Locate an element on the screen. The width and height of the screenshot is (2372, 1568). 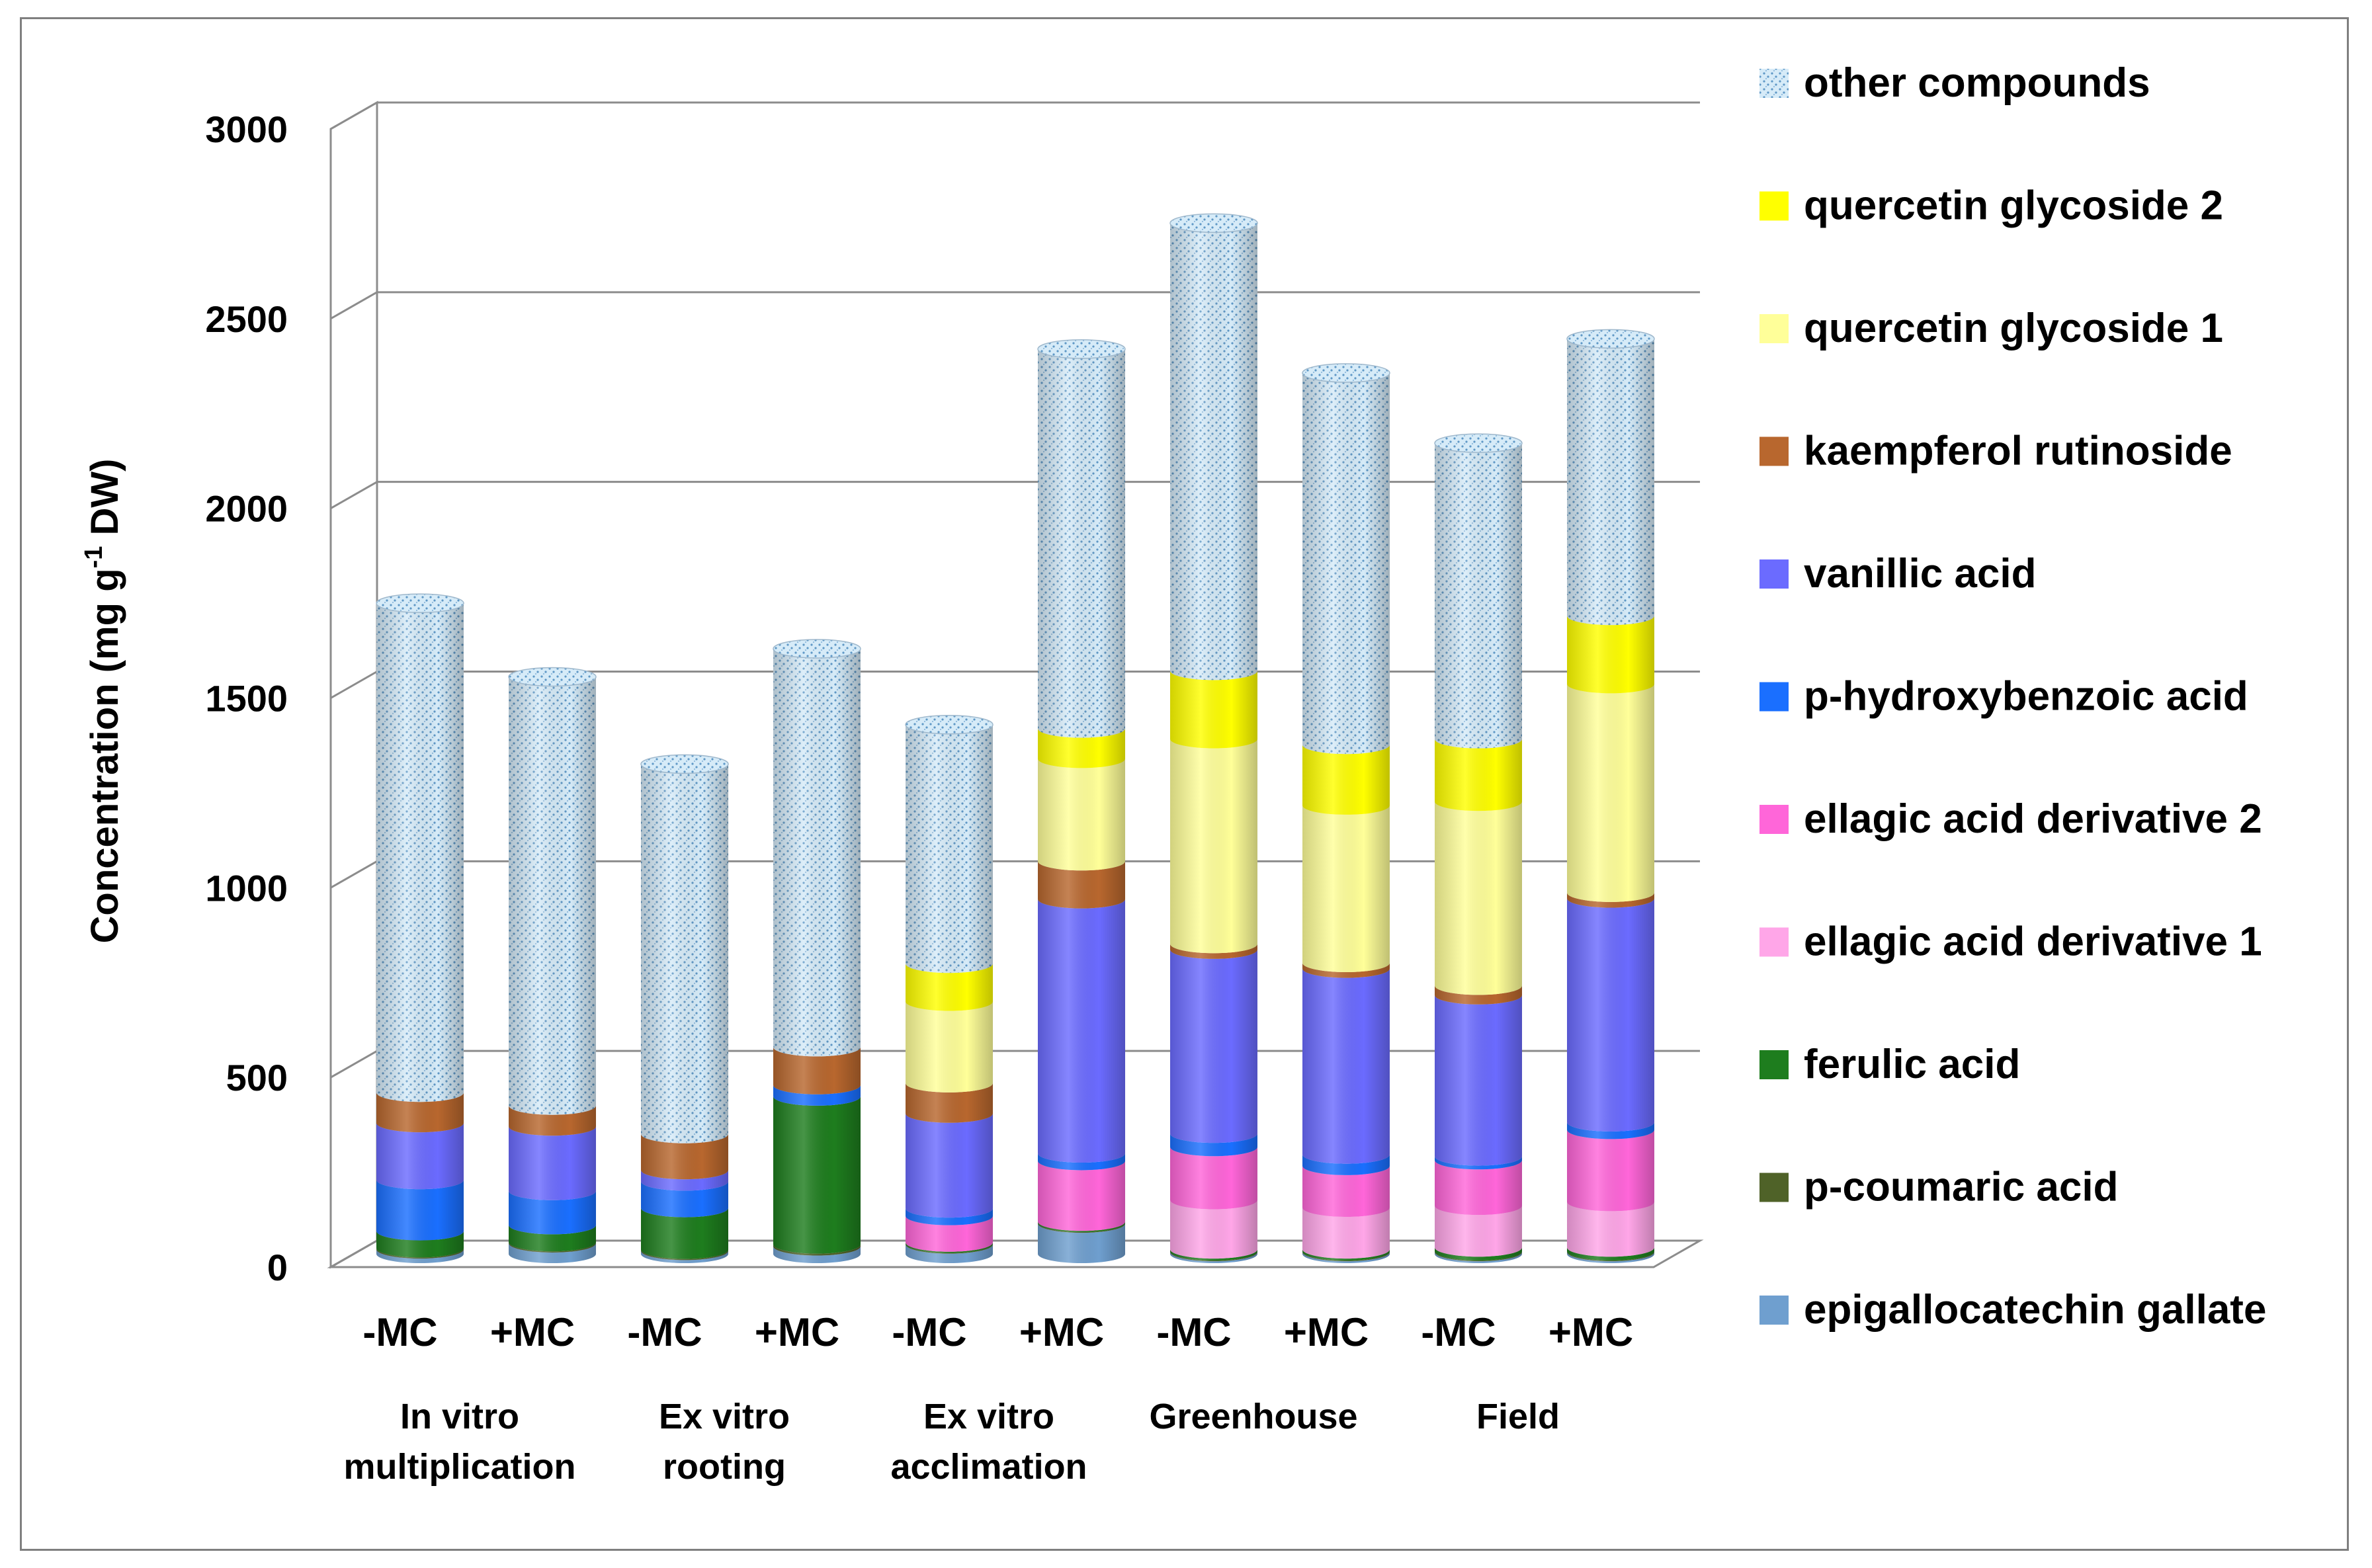
legend-item: vanillic acid is located at coordinates (1898, 574).